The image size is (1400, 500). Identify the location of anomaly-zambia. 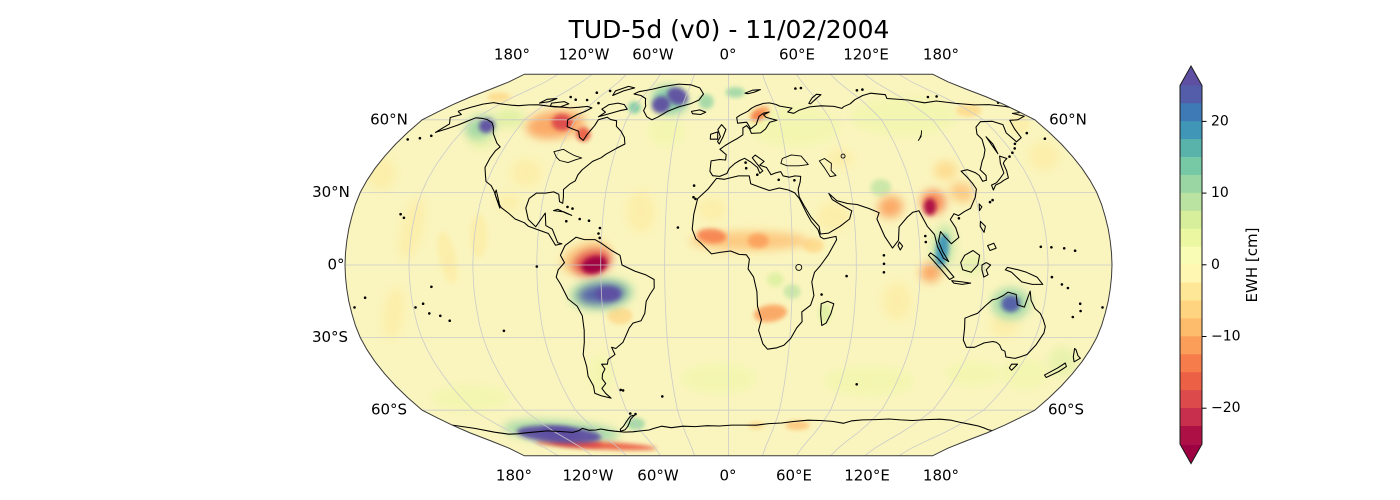
(770, 313).